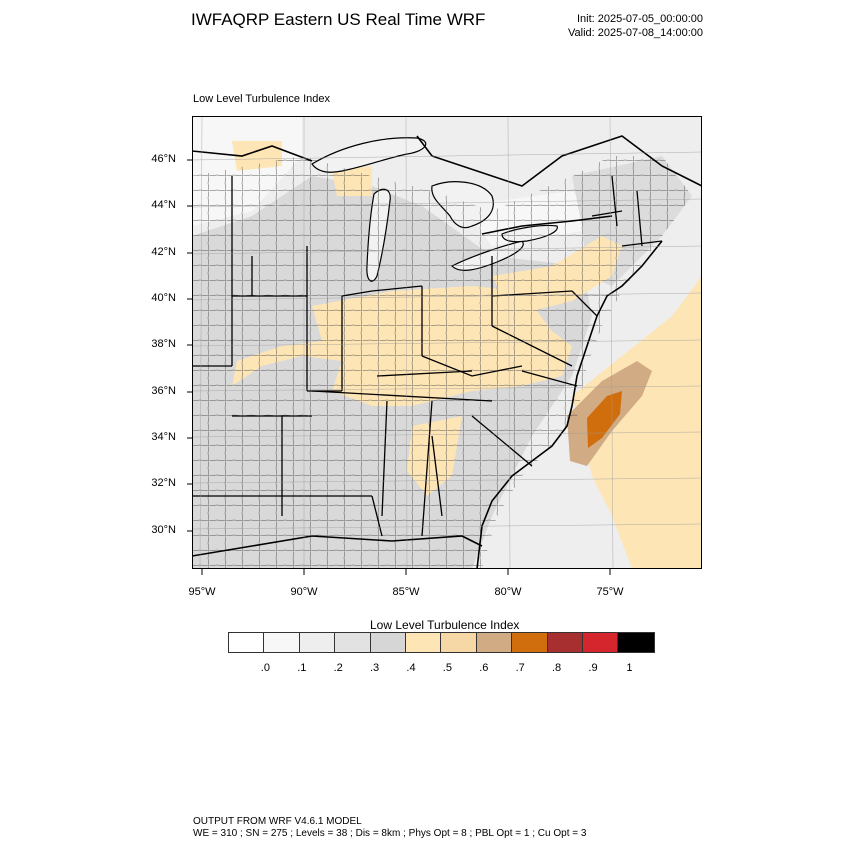  What do you see at coordinates (163, 159) in the screenshot?
I see `lat-tick-46n: 46°N` at bounding box center [163, 159].